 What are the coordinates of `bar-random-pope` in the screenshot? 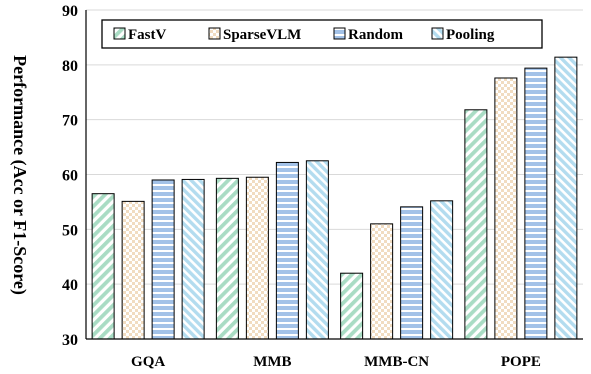 It's located at (536, 203).